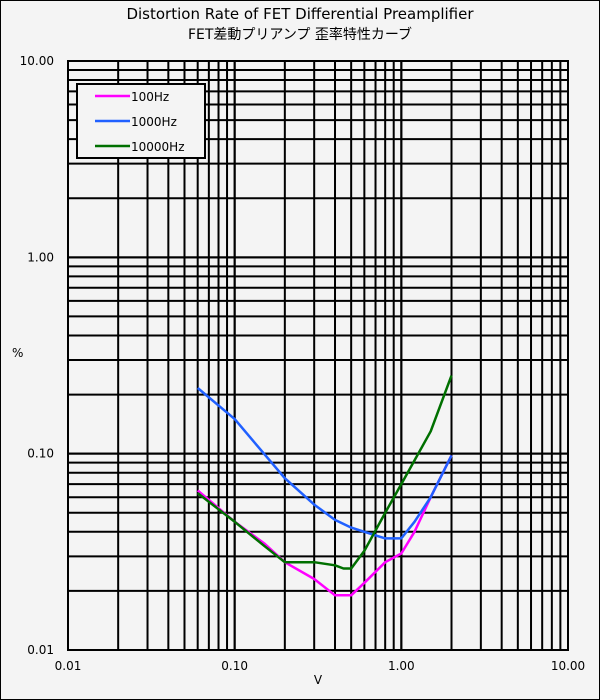 Image resolution: width=600 pixels, height=700 pixels. Describe the element at coordinates (300, 35) in the screenshot. I see `chart-subtitle: FET差動プリアンプ 歪率特性カーブ` at that location.